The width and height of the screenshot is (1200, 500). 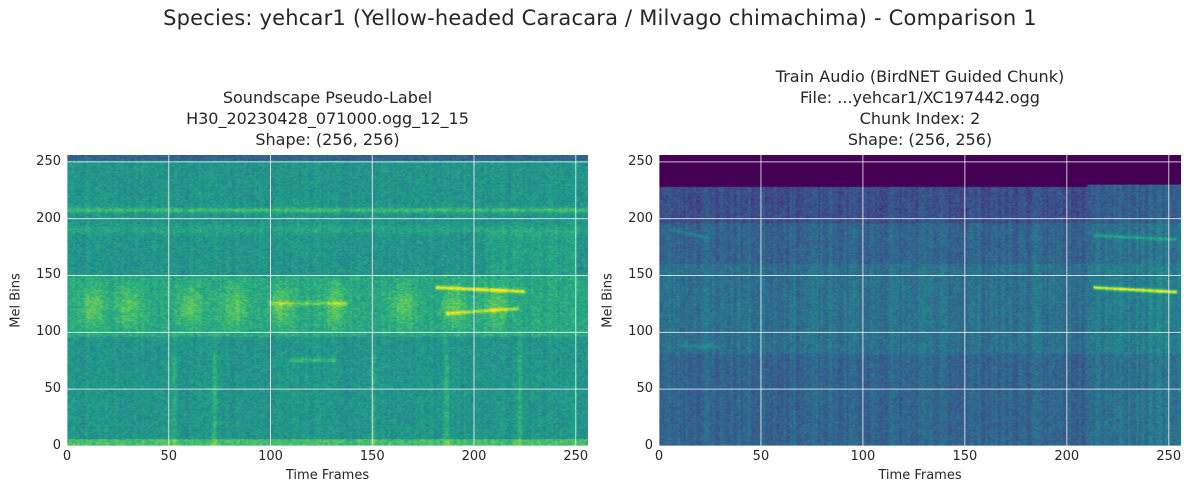 I want to click on panel-2-title-line-2: File: ...yehcar1/XC197442.ogg, so click(x=920, y=97).